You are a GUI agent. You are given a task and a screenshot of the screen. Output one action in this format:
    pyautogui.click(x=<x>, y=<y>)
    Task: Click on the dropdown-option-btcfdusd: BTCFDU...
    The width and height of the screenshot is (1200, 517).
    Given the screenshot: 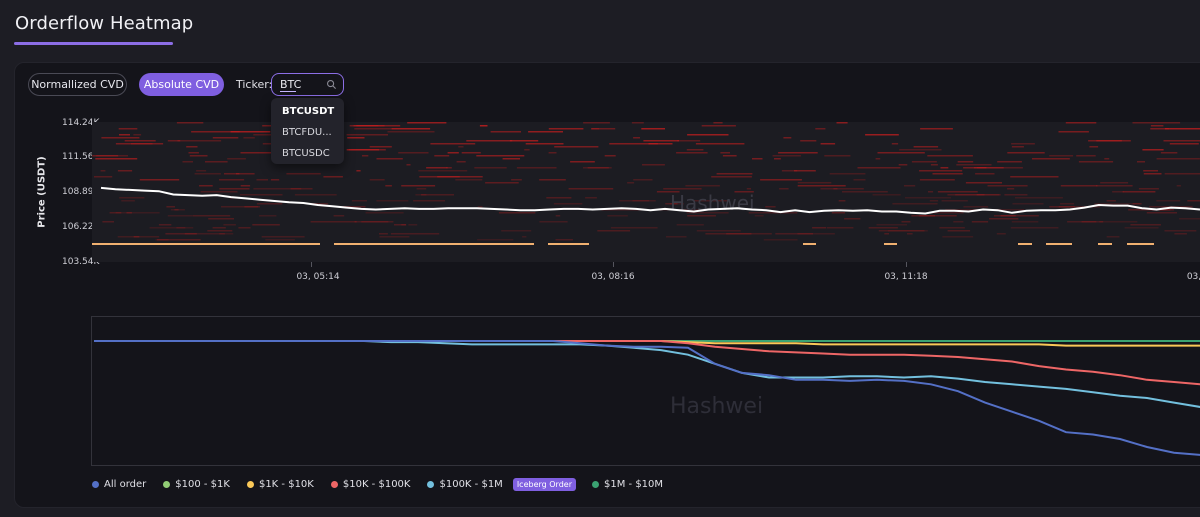 What is the action you would take?
    pyautogui.click(x=307, y=132)
    